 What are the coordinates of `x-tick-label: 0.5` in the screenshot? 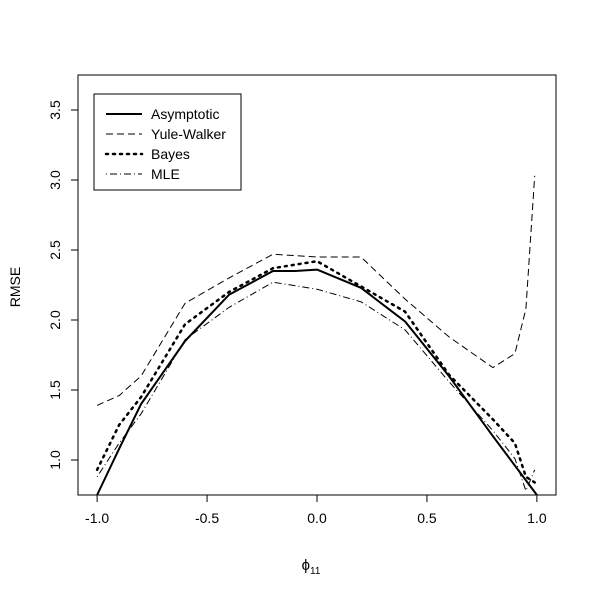 It's located at (427, 518).